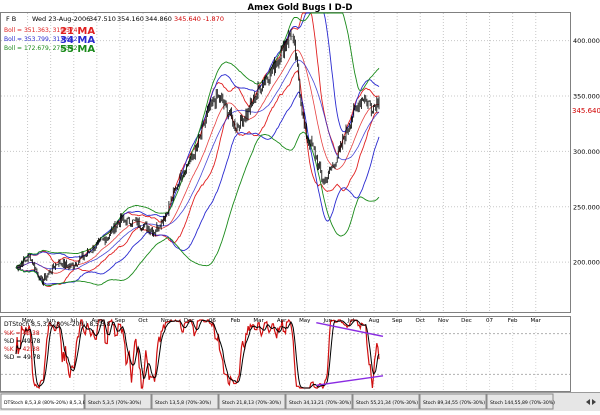 The image size is (600, 415). What do you see at coordinates (588, 402) in the screenshot?
I see `tab-scroll-left-icon` at bounding box center [588, 402].